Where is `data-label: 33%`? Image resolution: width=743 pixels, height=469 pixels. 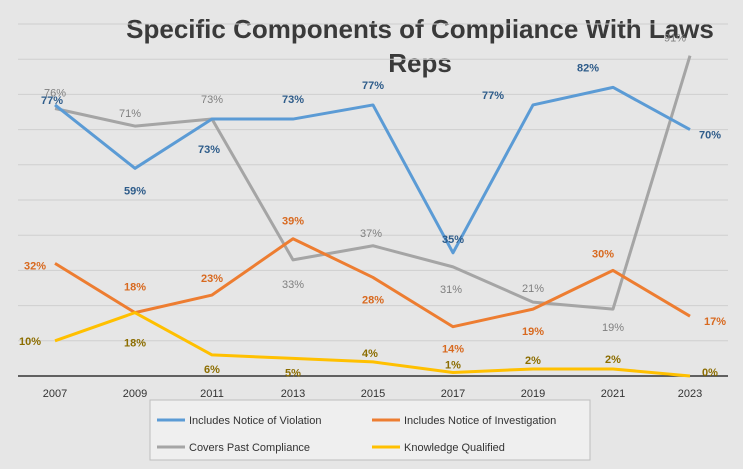 data-label: 33% is located at coordinates (293, 285).